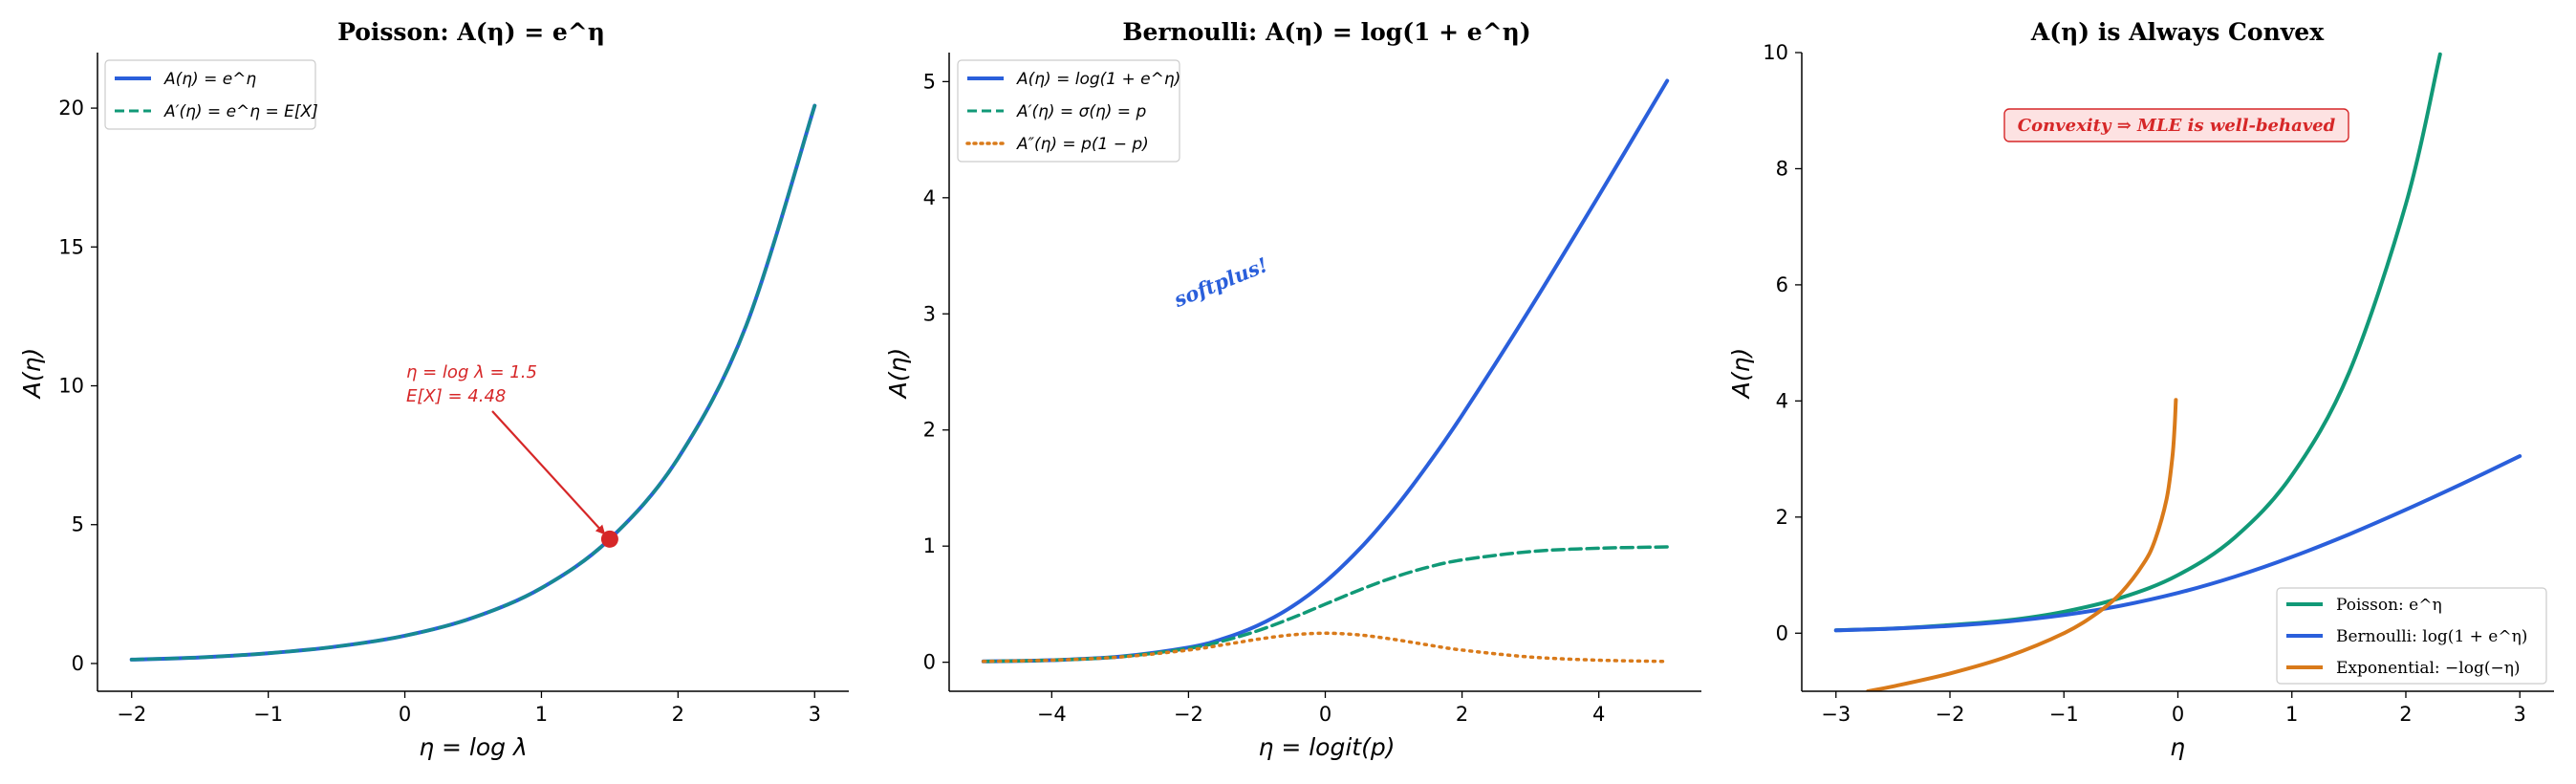 This screenshot has width=2576, height=784. What do you see at coordinates (929, 430) in the screenshot?
I see `p2-ytick-label: 2` at bounding box center [929, 430].